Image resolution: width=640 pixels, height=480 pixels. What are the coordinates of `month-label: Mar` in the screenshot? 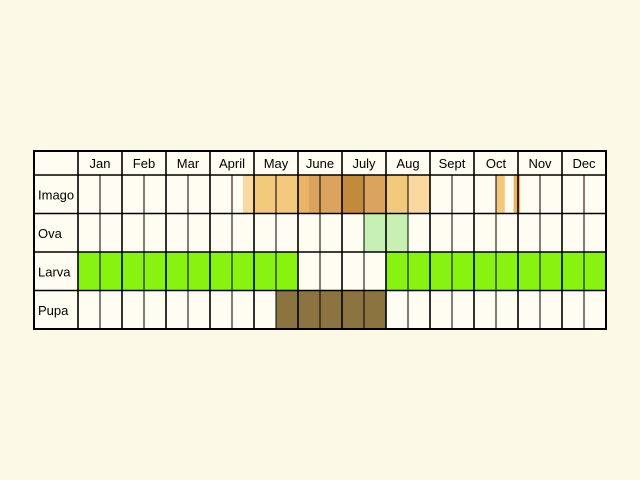 It's located at (188, 163).